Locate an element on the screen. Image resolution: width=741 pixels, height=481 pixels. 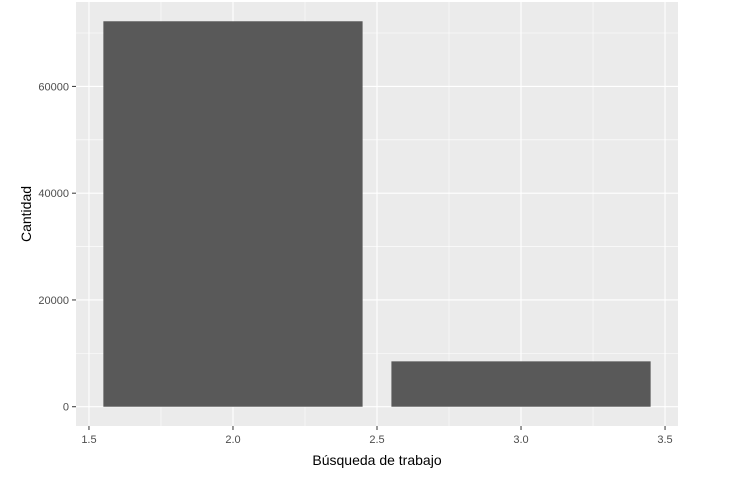
x-tick-label: 3.0 is located at coordinates (520, 440).